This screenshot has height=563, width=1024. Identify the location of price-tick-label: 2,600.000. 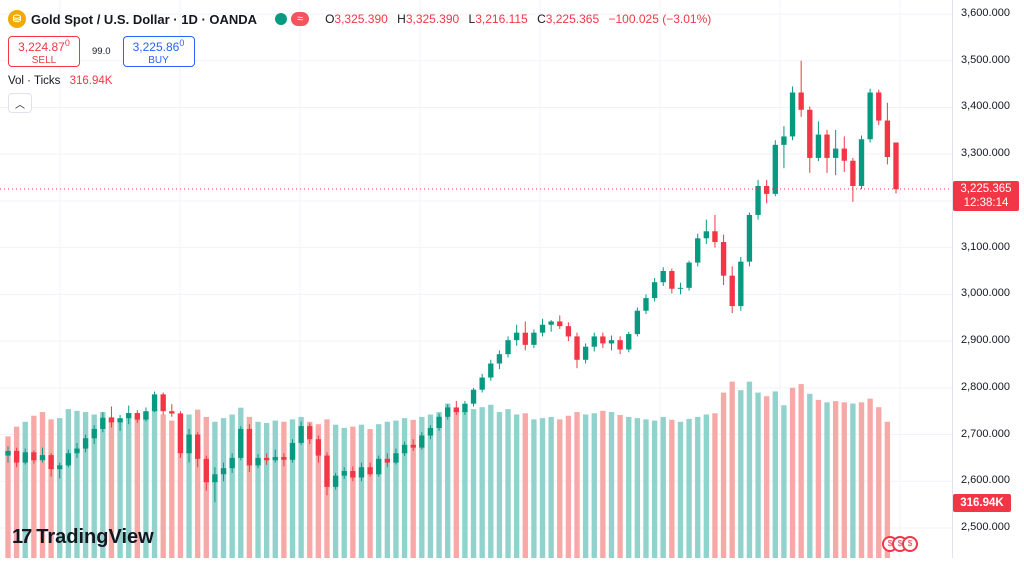
(985, 480).